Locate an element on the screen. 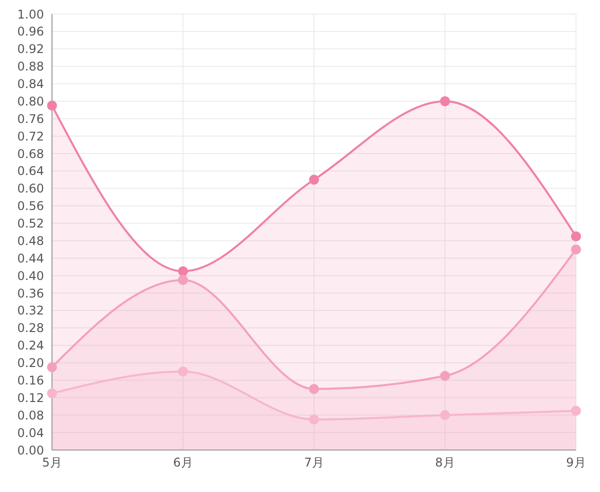  y-tick-label: 0.60 is located at coordinates (30, 189).